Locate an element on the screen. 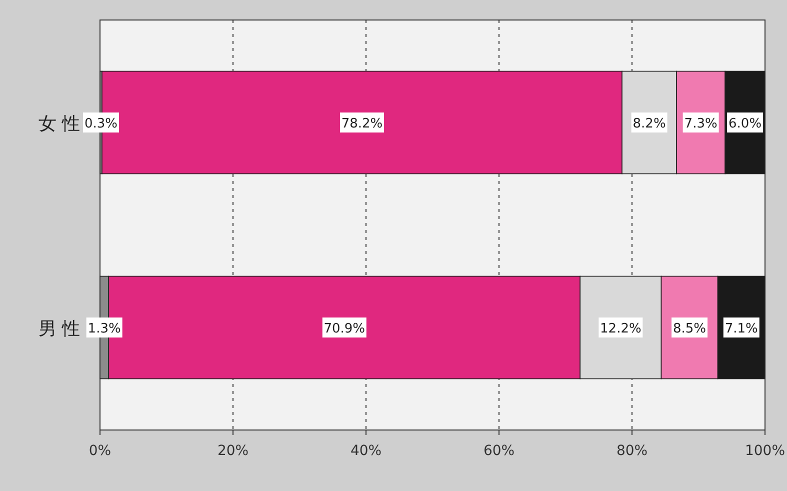  data-label: 1.3% is located at coordinates (104, 329).